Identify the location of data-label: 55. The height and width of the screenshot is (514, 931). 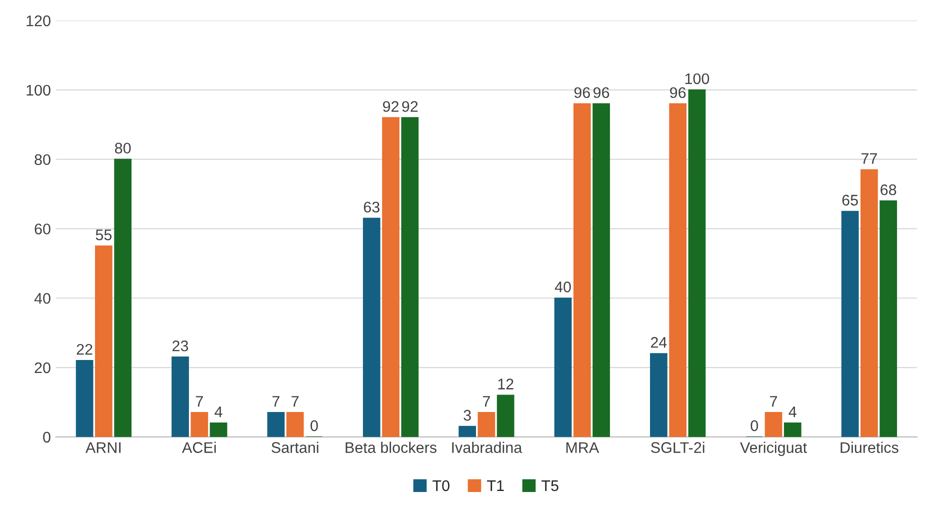
(104, 235).